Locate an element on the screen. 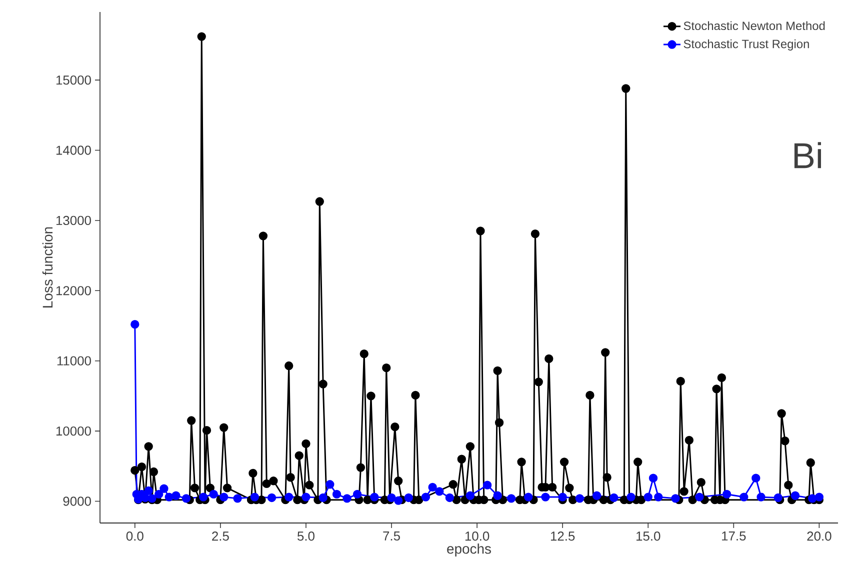  y-tick-label: 11000 is located at coordinates (74, 361).